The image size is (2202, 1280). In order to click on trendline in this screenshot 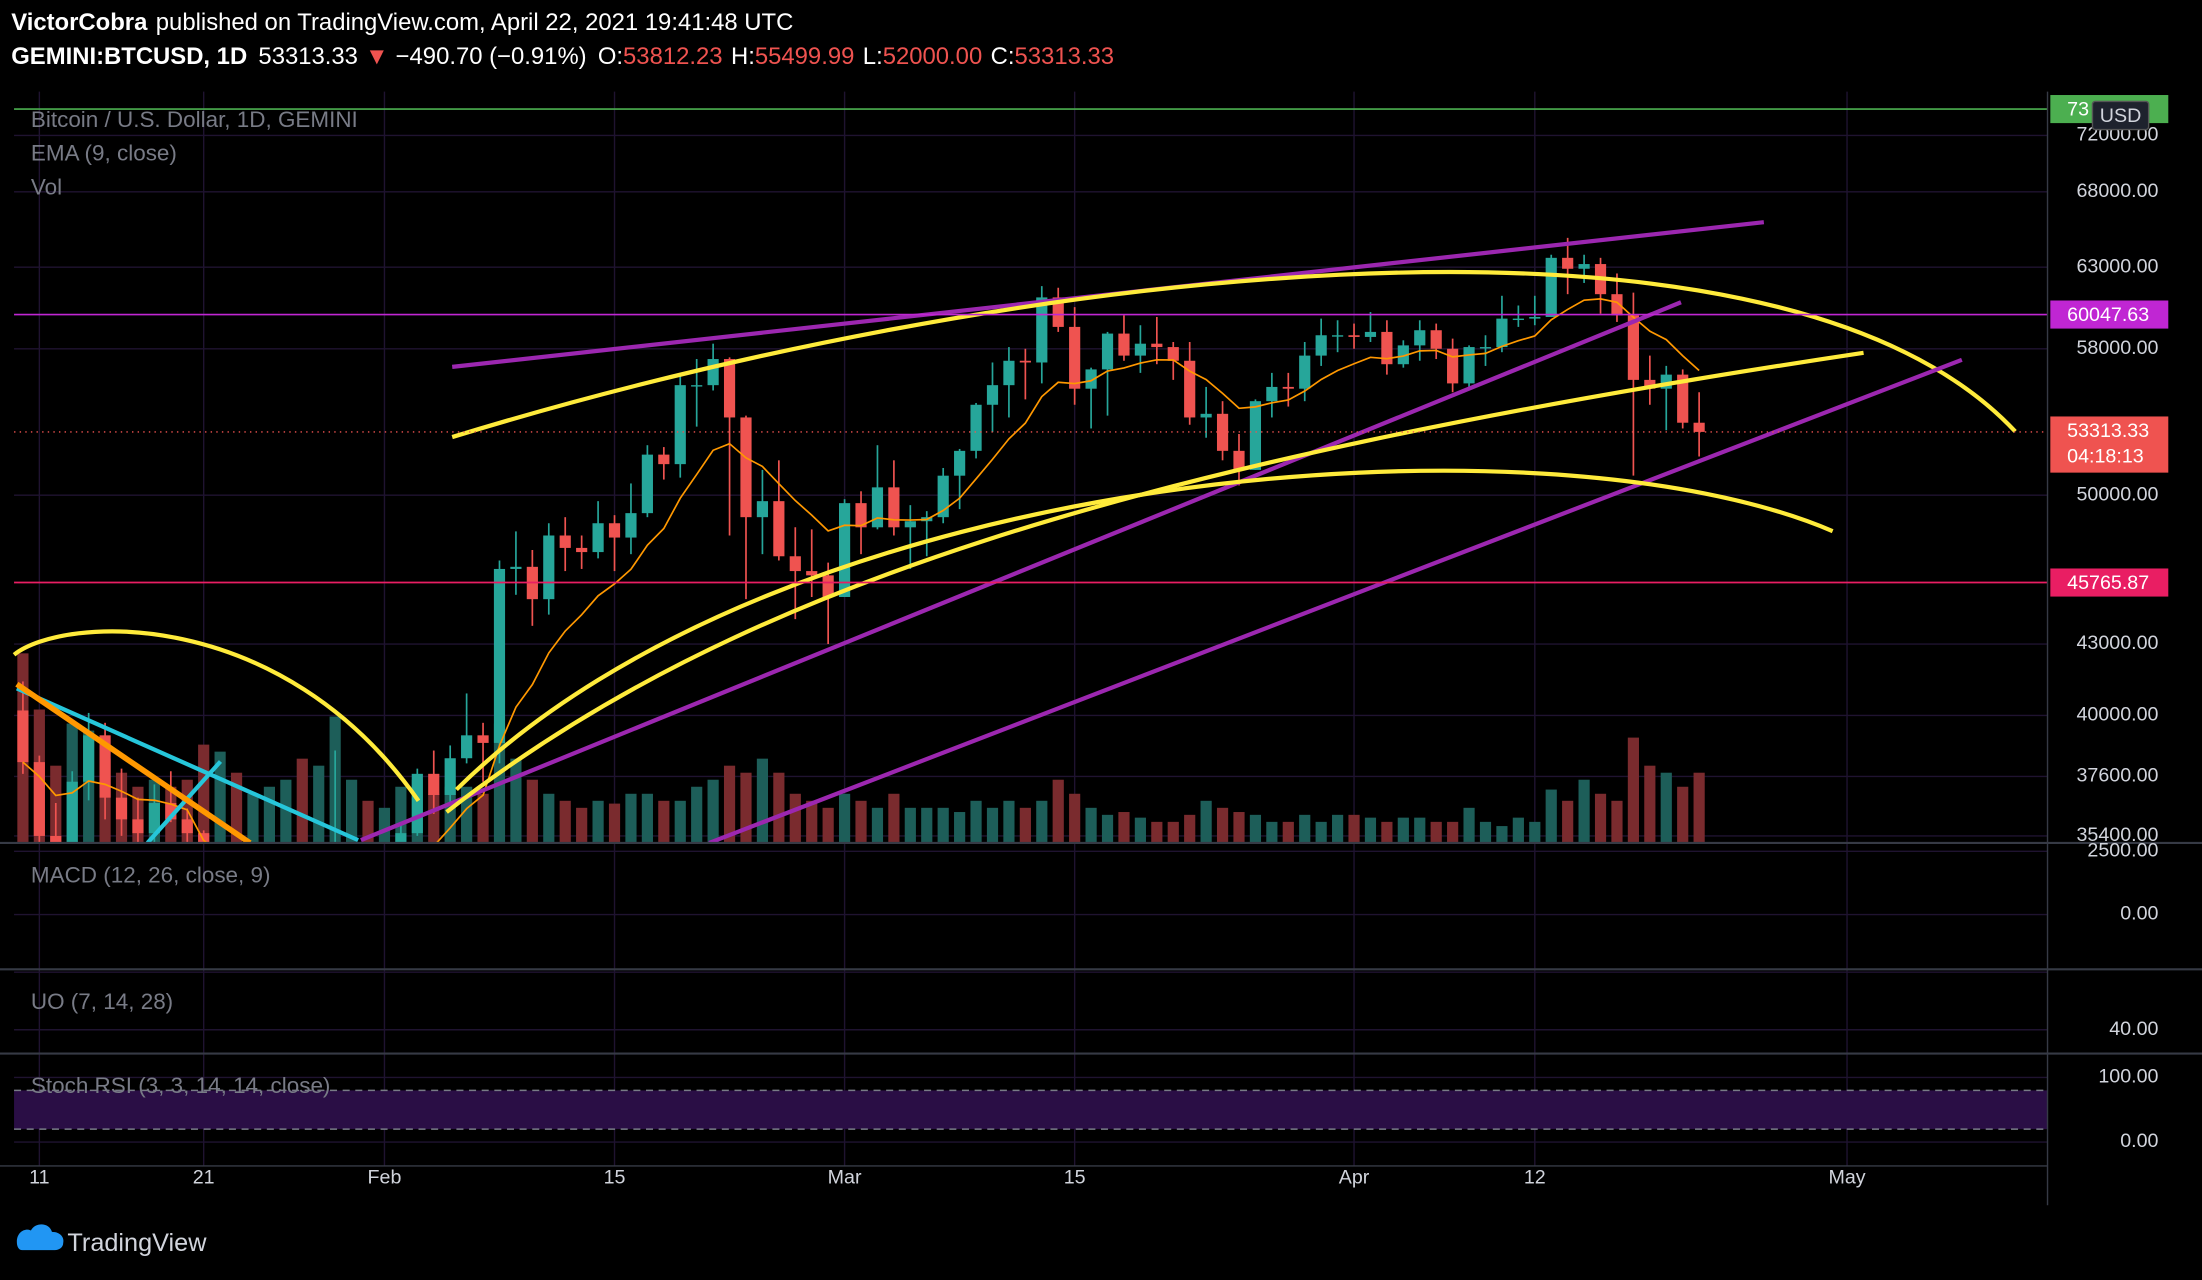, I will do `click(133, 762)`.